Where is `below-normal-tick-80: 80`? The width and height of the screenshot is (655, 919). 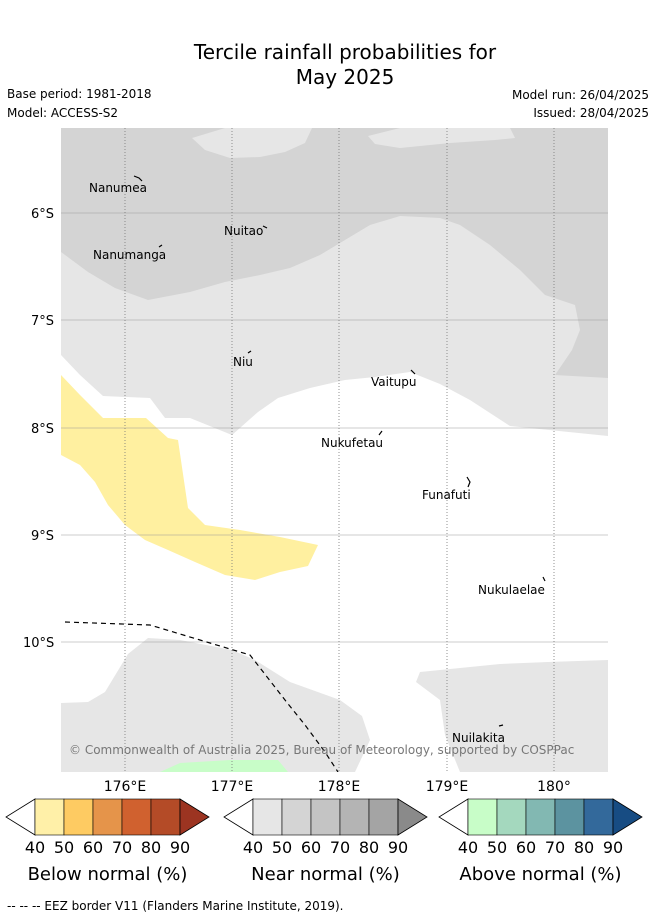 below-normal-tick-80: 80 is located at coordinates (151, 847).